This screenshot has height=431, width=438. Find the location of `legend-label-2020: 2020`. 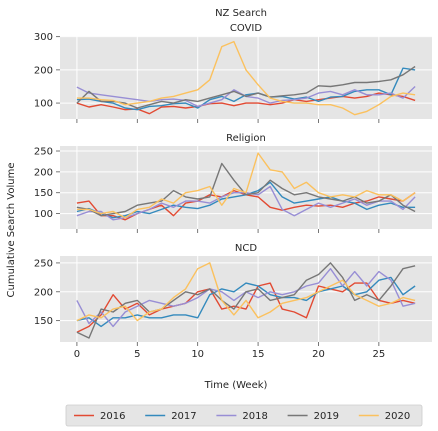

legend-label-2020: 2020 is located at coordinates (397, 416).